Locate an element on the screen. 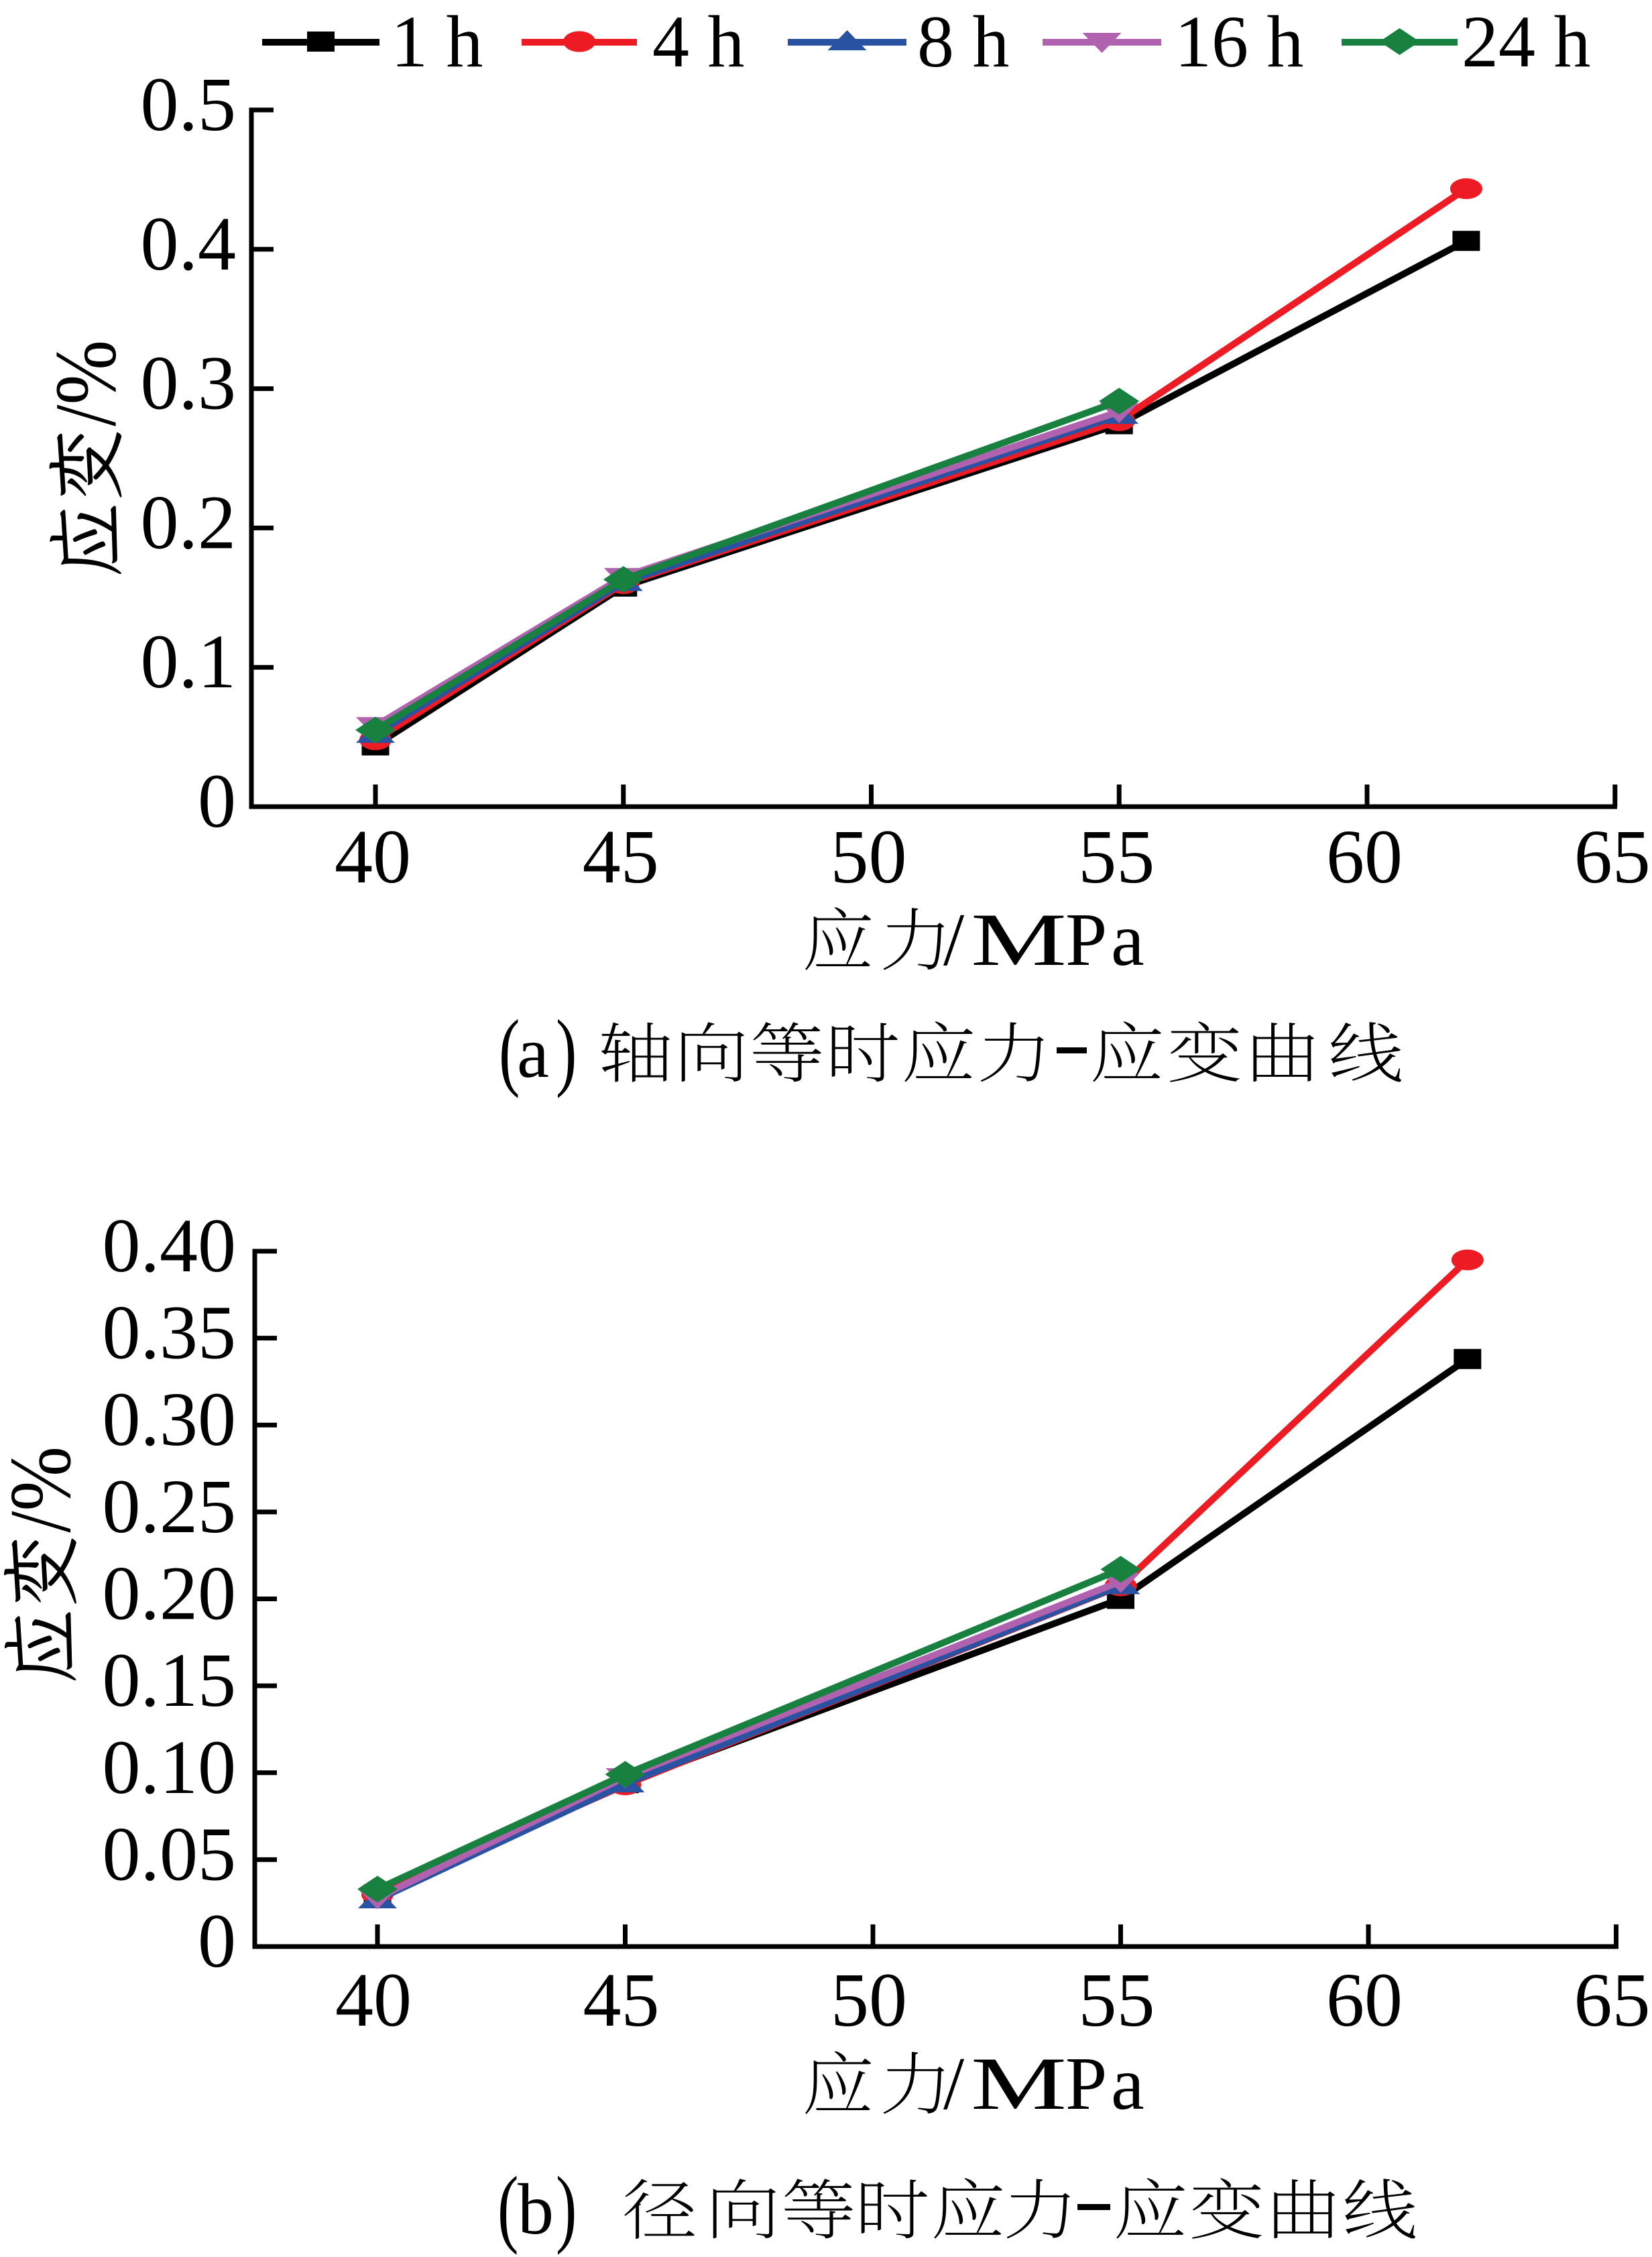 The image size is (1652, 2257). svg-text: b is located at coordinates (536, 2210).